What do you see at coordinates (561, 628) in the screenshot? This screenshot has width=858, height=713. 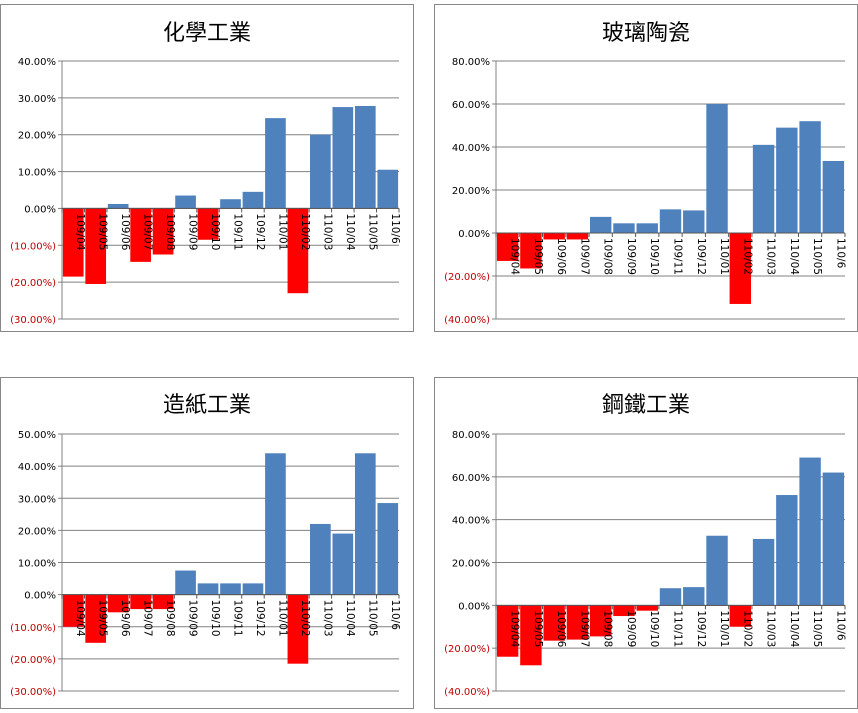 I see `chart-steel-xtick-label: 109/06` at bounding box center [561, 628].